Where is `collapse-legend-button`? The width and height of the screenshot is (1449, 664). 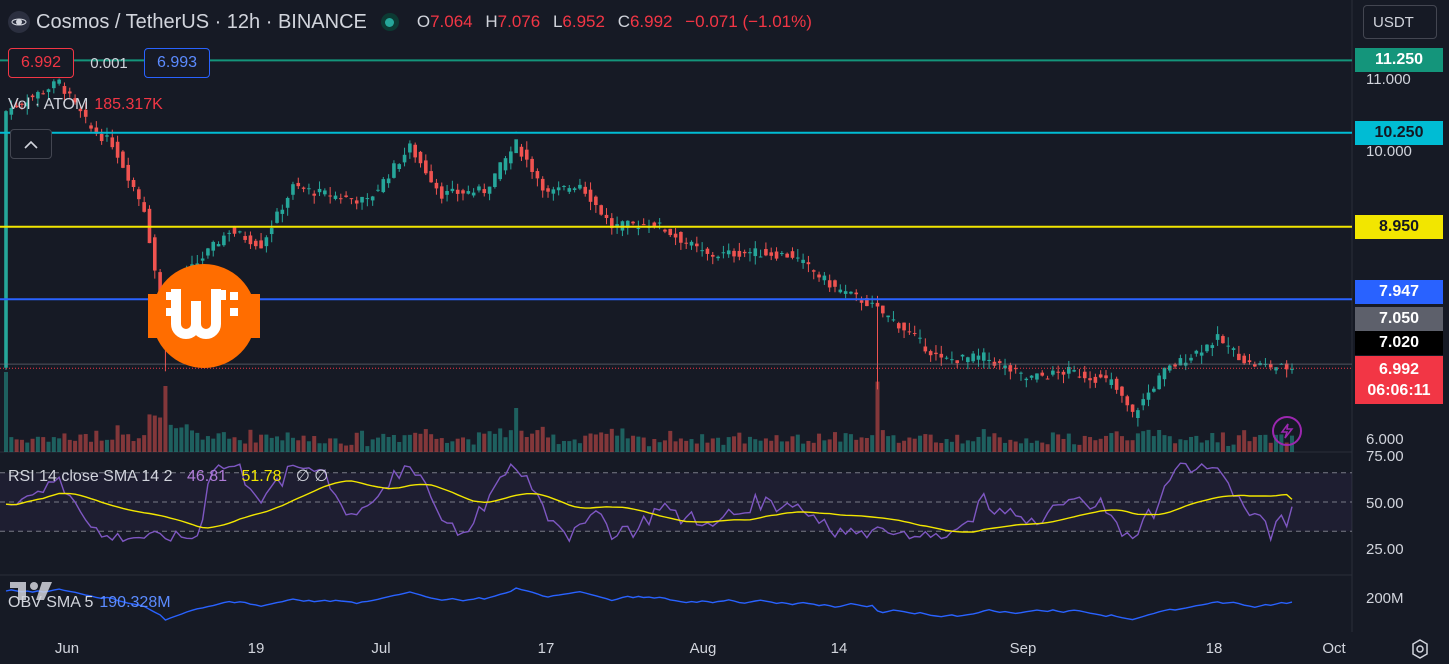 collapse-legend-button is located at coordinates (31, 144).